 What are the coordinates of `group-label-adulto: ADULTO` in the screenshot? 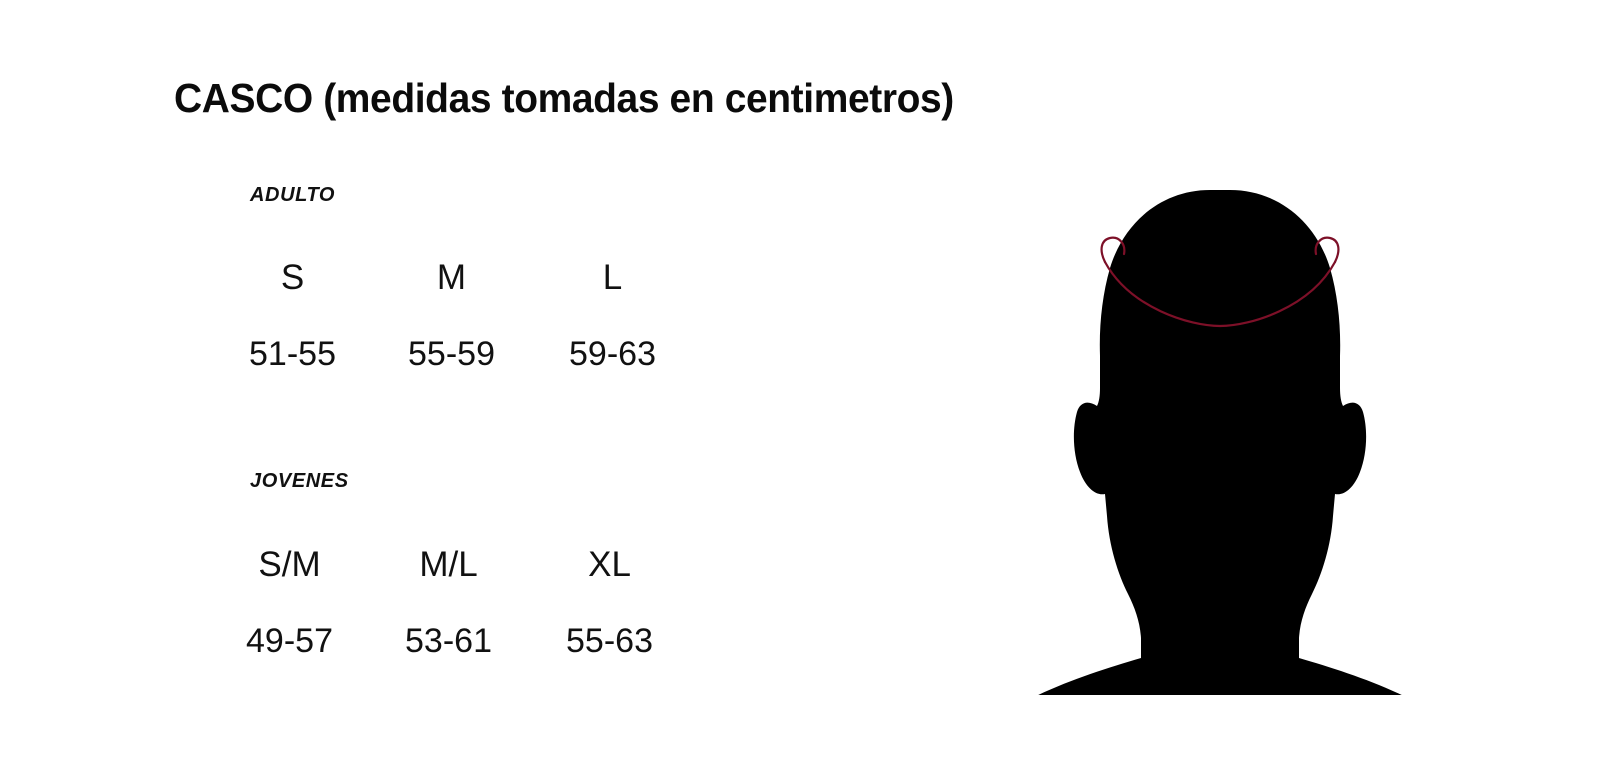 It's located at (293, 195).